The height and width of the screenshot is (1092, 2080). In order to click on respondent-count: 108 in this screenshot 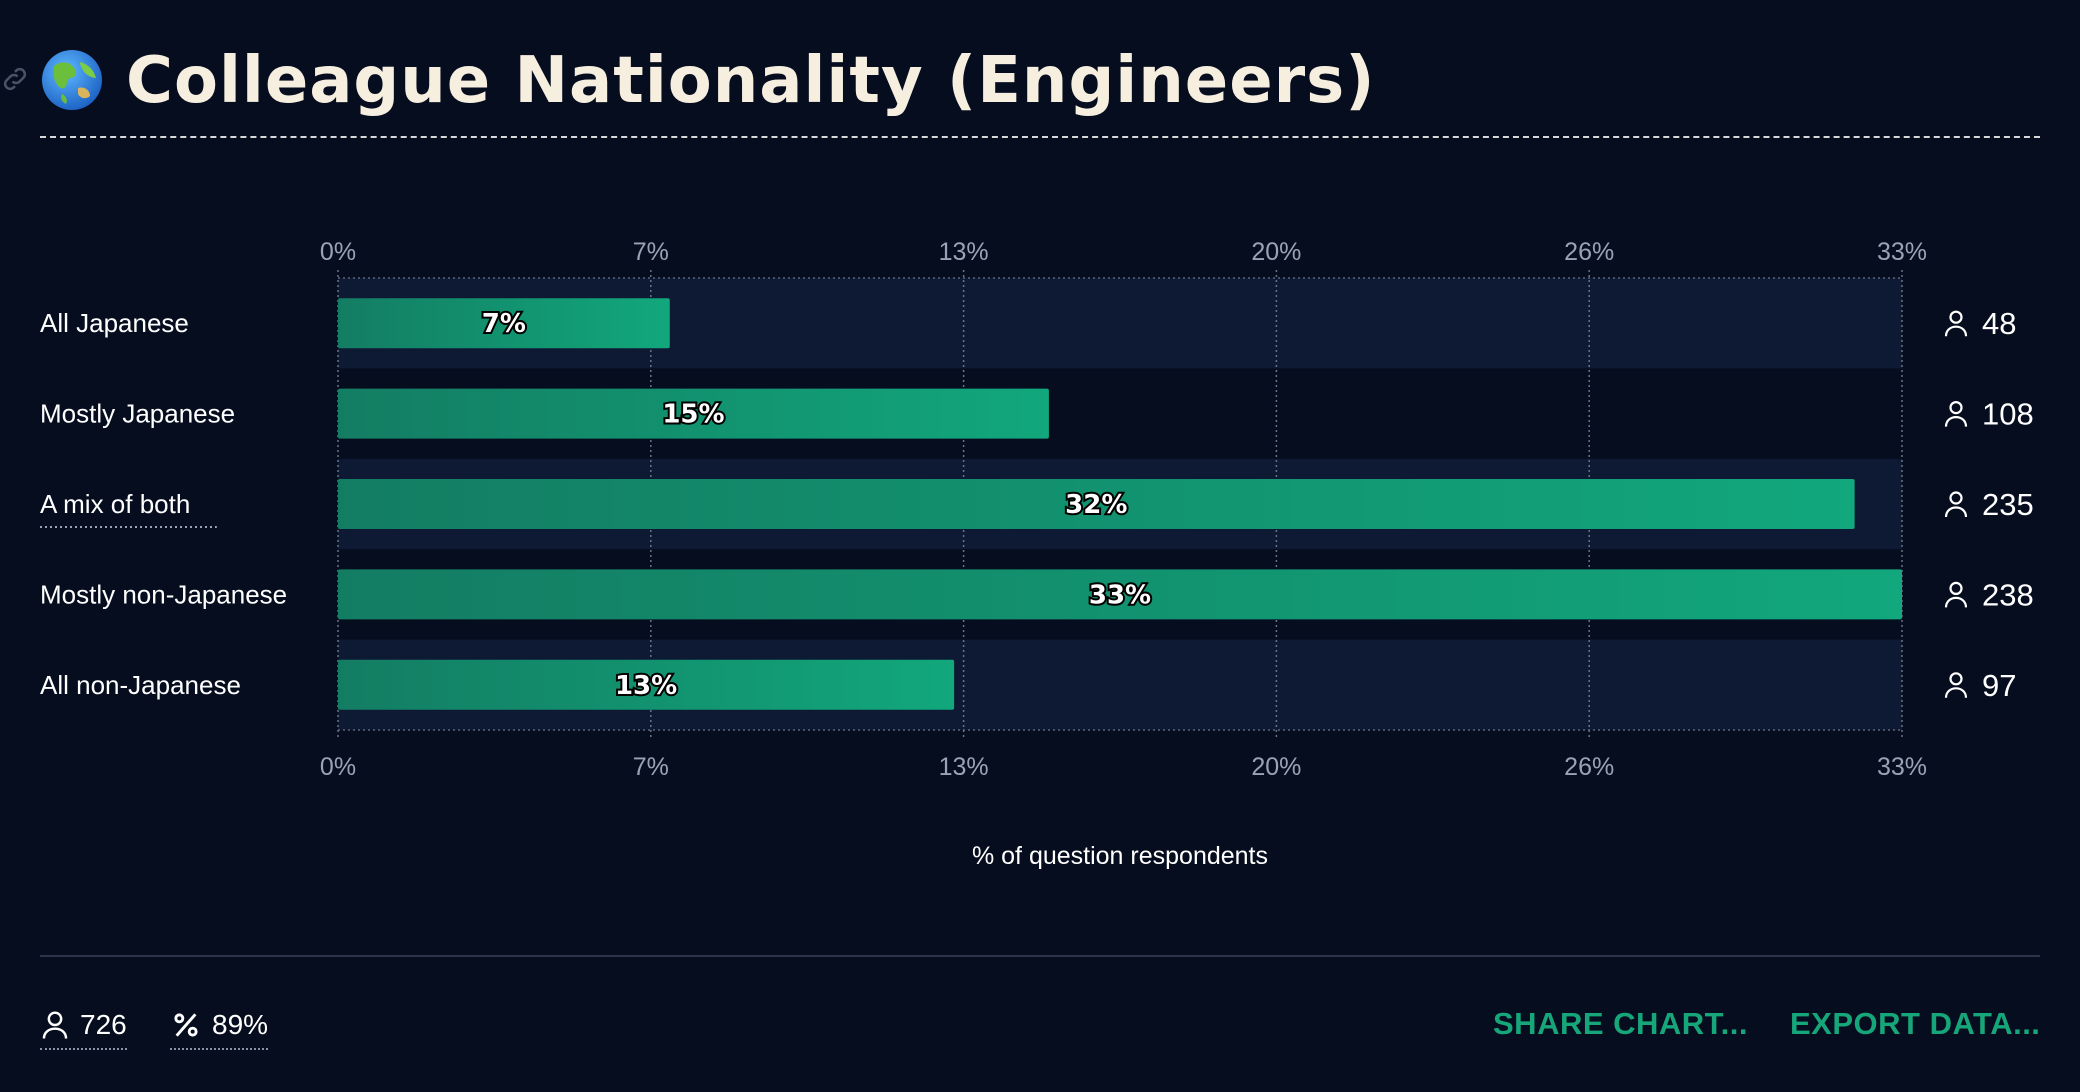, I will do `click(2008, 414)`.